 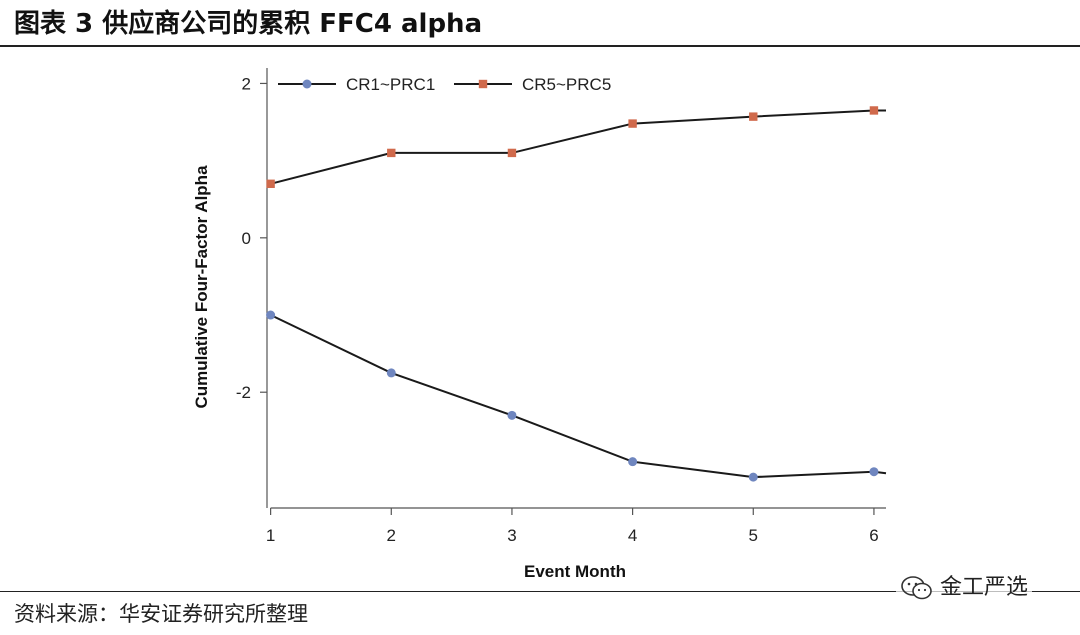 I want to click on legend-entry-2: CR5~PRC5, so click(x=532, y=84).